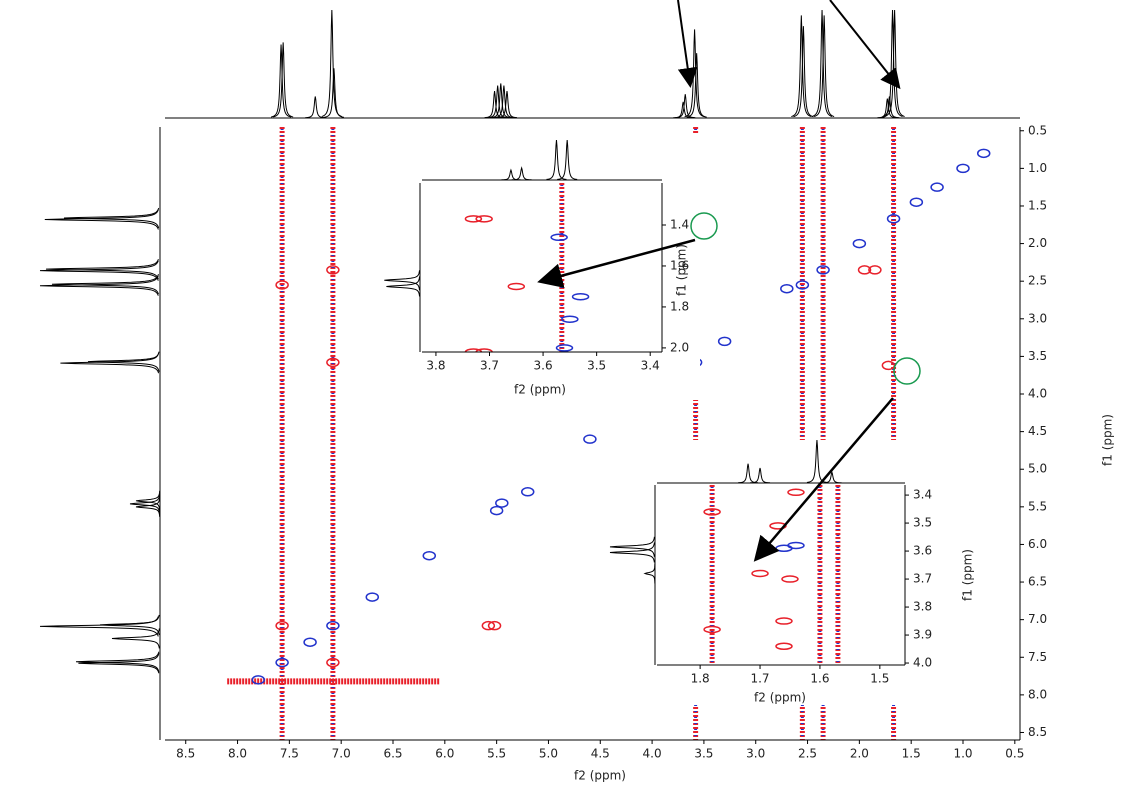  Describe the element at coordinates (1037, 694) in the screenshot. I see `y-tick-label: 8.0` at that location.